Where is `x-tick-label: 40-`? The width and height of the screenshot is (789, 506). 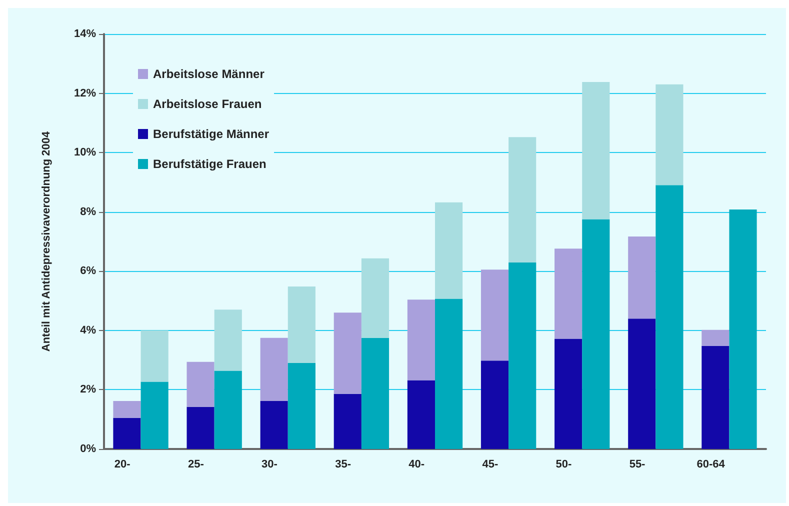 x-tick-label: 40- is located at coordinates (416, 464).